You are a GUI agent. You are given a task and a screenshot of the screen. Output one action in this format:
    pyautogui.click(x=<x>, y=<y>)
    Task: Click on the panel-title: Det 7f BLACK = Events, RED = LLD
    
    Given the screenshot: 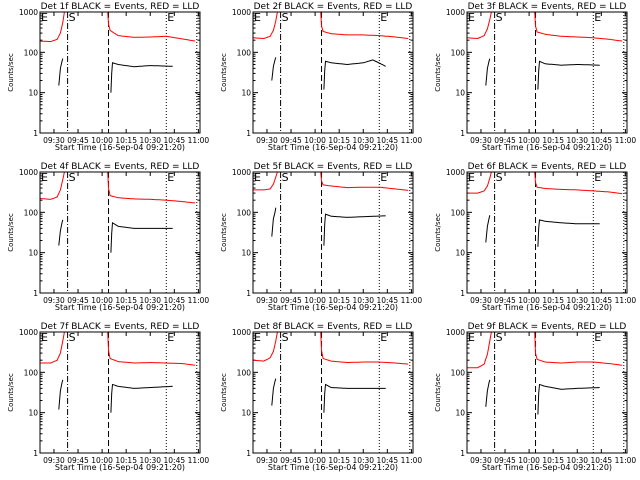 What is the action you would take?
    pyautogui.click(x=120, y=327)
    